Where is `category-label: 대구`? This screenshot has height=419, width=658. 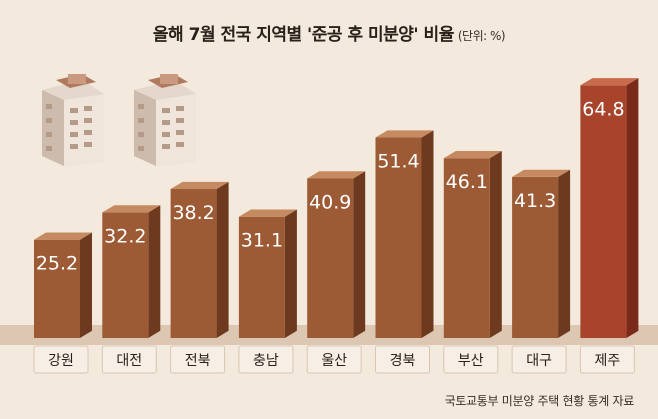 category-label: 대구 is located at coordinates (539, 361).